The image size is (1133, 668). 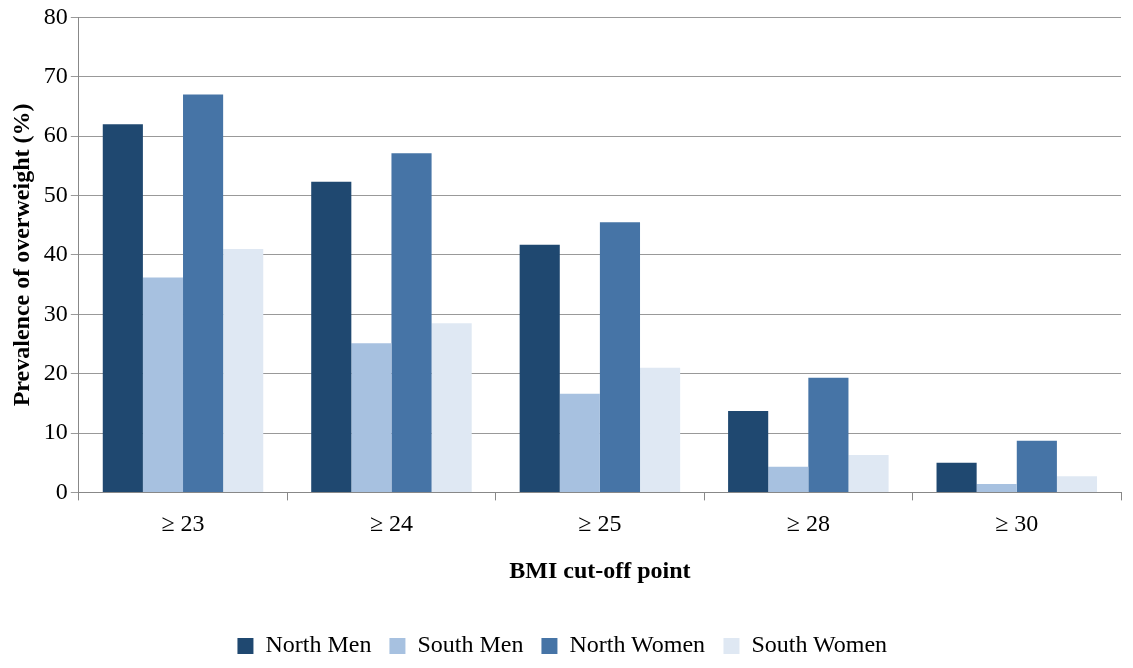 I want to click on y-tick-label: 50, so click(x=55, y=193).